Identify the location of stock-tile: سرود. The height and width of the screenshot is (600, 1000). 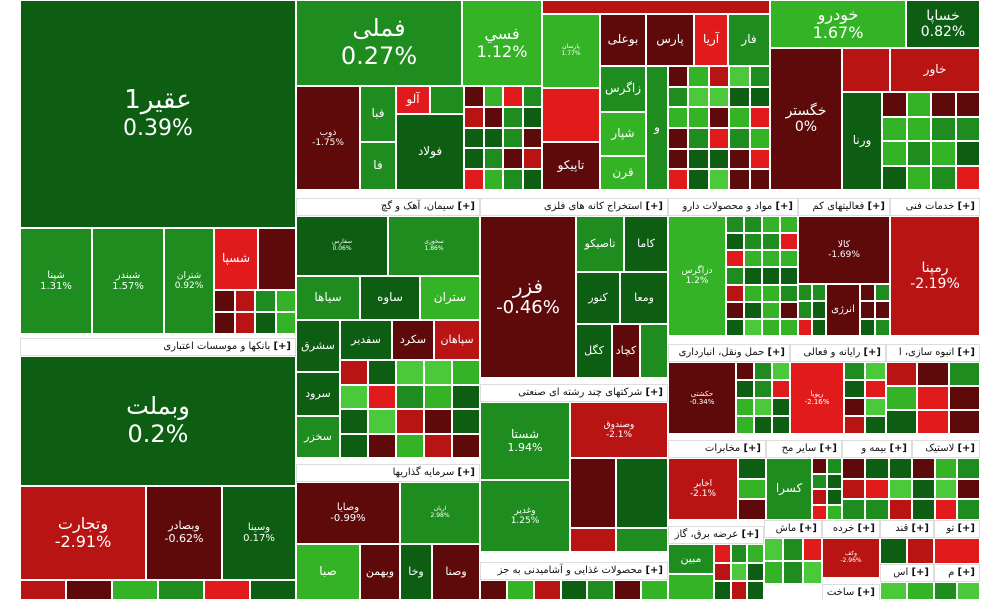
(318, 394).